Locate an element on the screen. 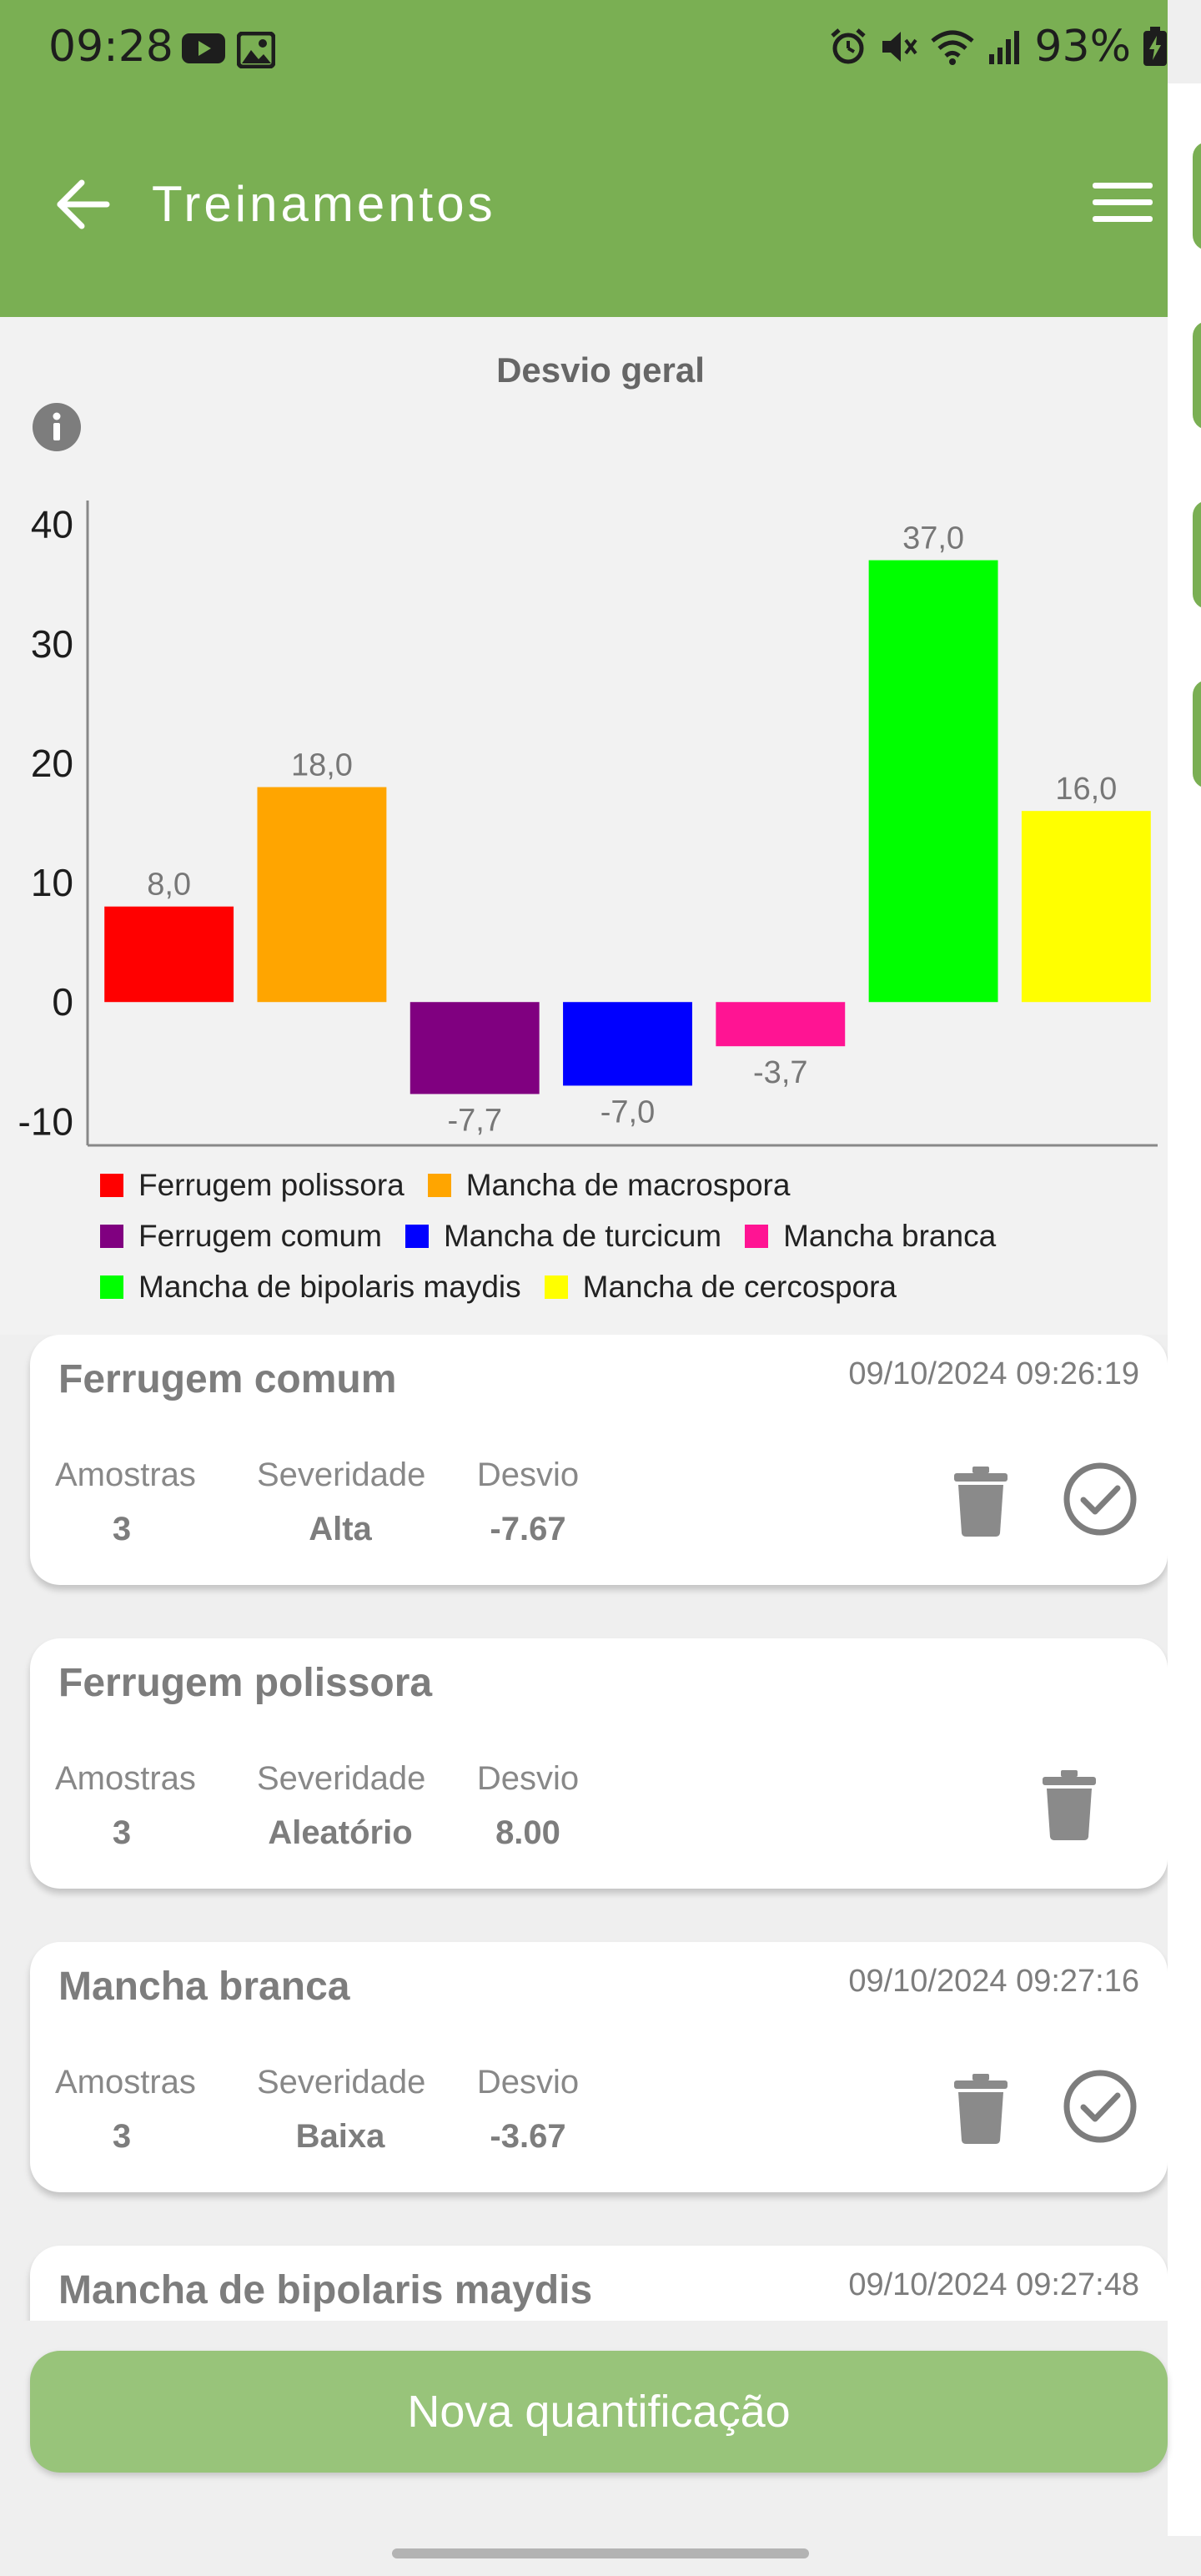 This screenshot has height=2576, width=1201. card-title: Ferrugem polissora is located at coordinates (245, 1683).